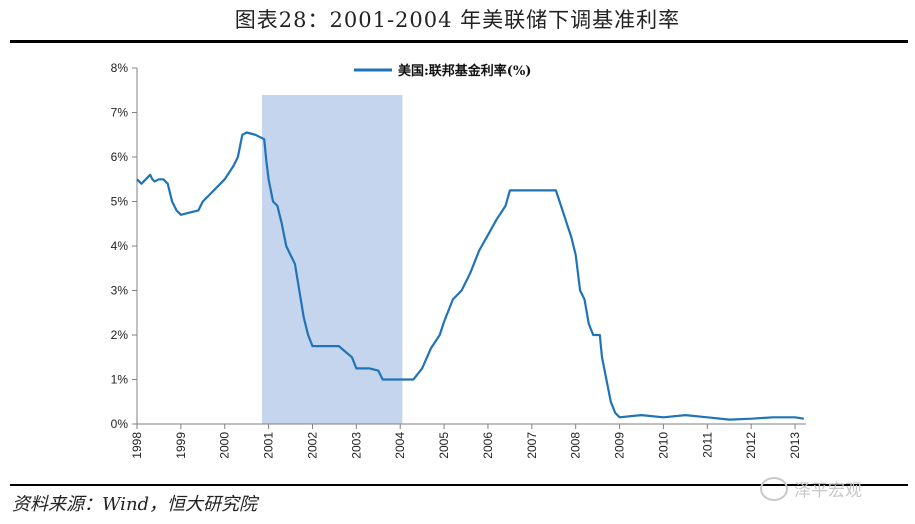  I want to click on title-rule, so click(459, 41).